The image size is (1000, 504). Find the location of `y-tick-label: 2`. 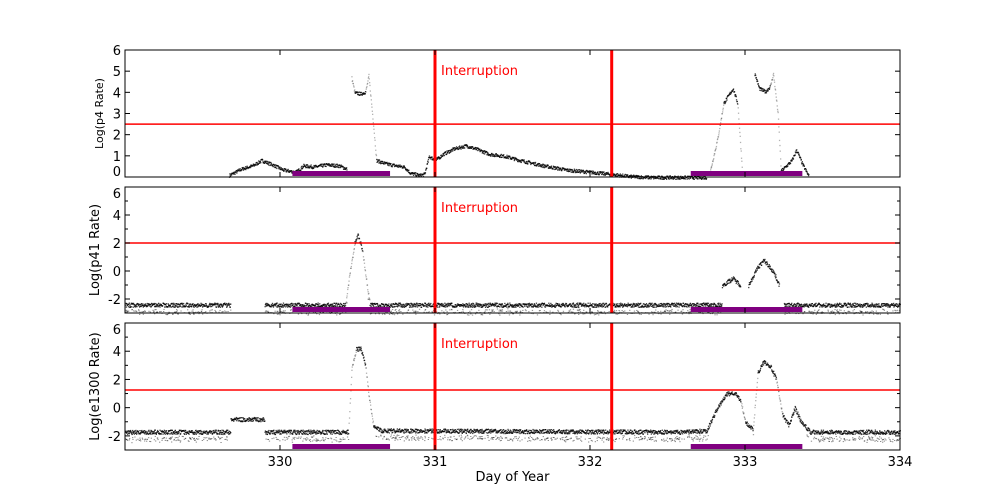

y-tick-label: 2 is located at coordinates (117, 136).